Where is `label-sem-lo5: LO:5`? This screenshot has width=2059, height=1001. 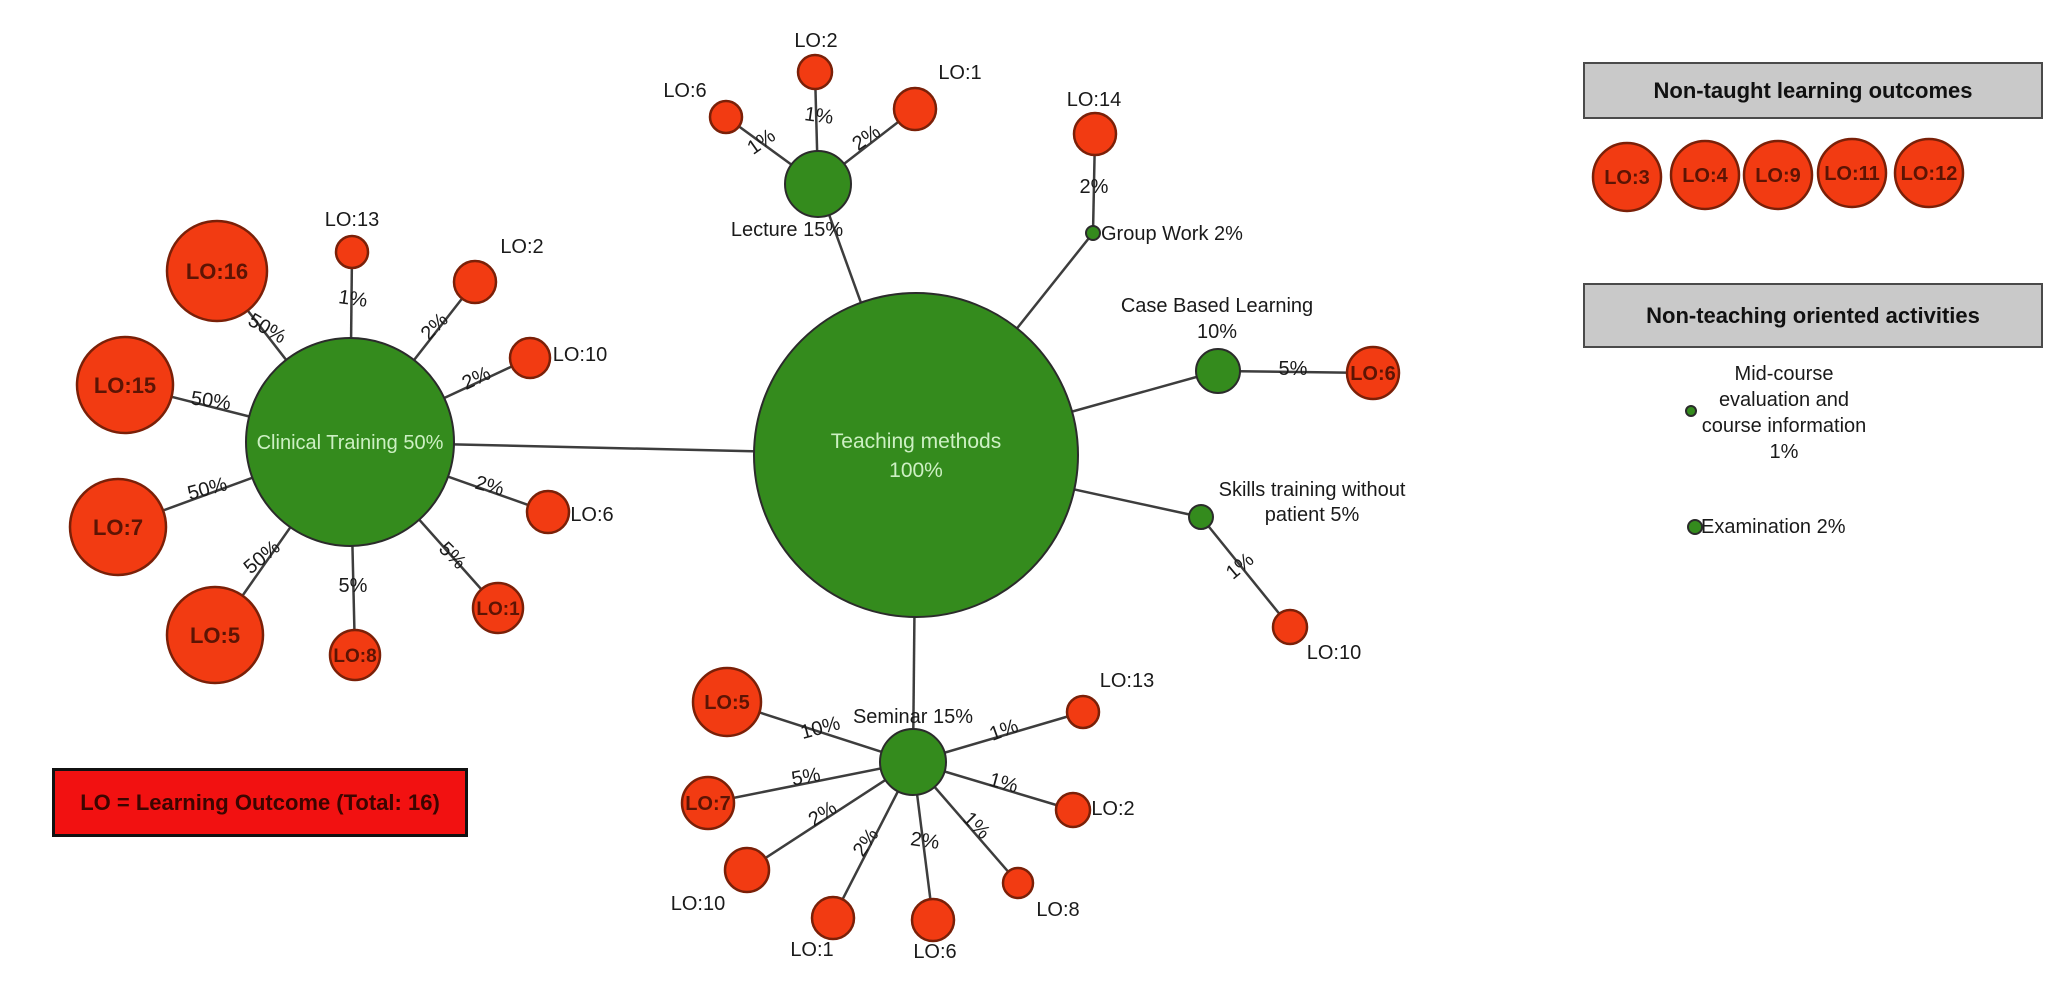 label-sem-lo5: LO:5 is located at coordinates (727, 703).